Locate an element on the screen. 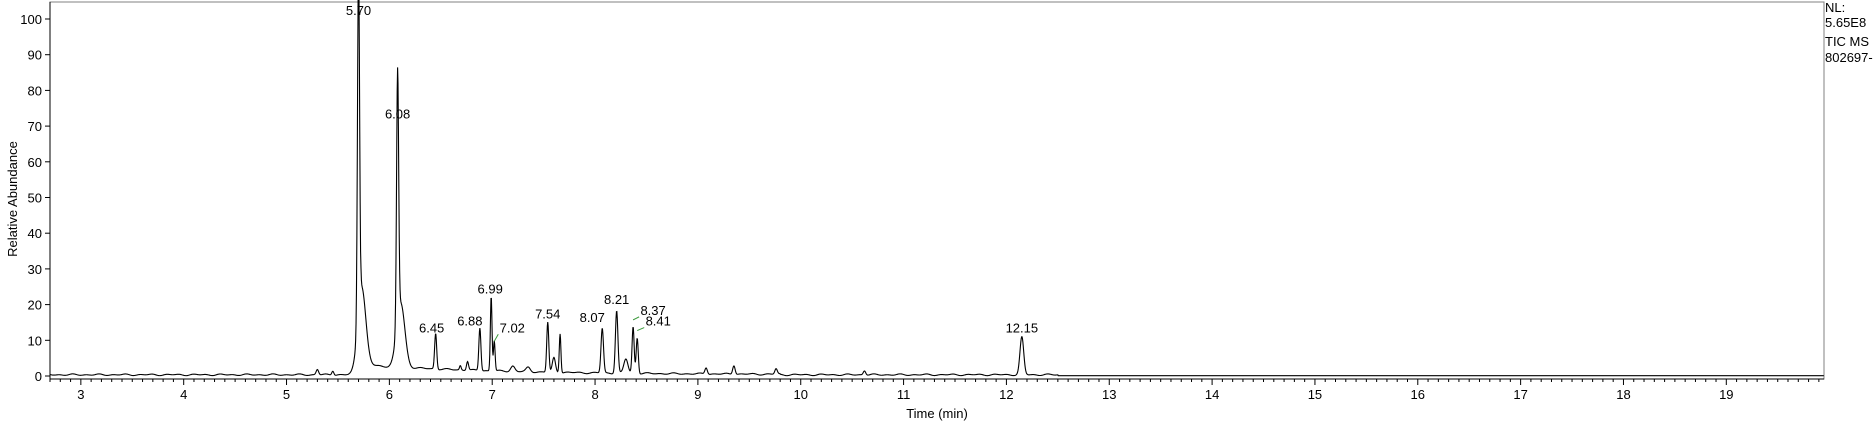  x-tick-label: 14 is located at coordinates (1212, 394).